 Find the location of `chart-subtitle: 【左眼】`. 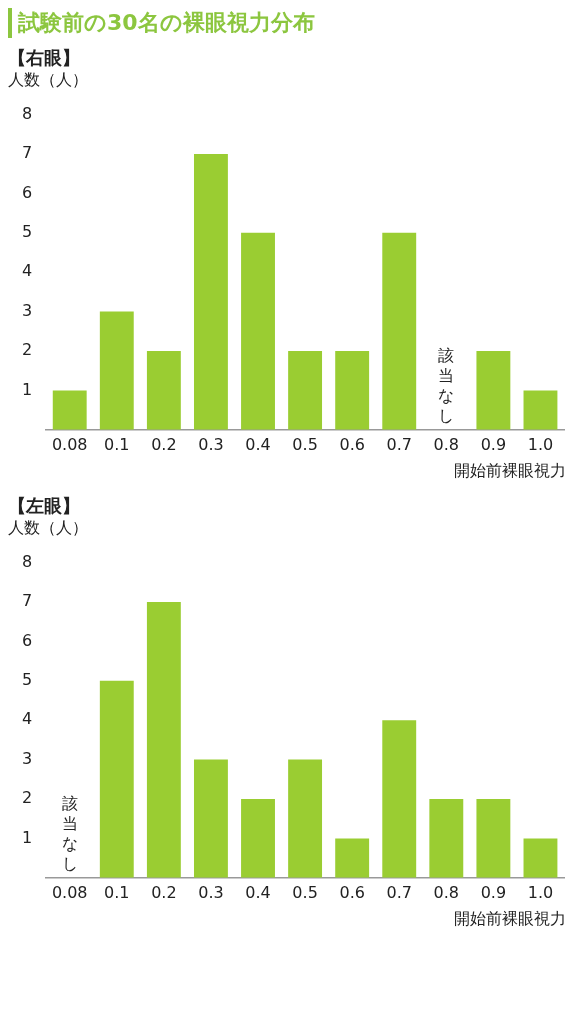

chart-subtitle: 【左眼】 is located at coordinates (44, 506).